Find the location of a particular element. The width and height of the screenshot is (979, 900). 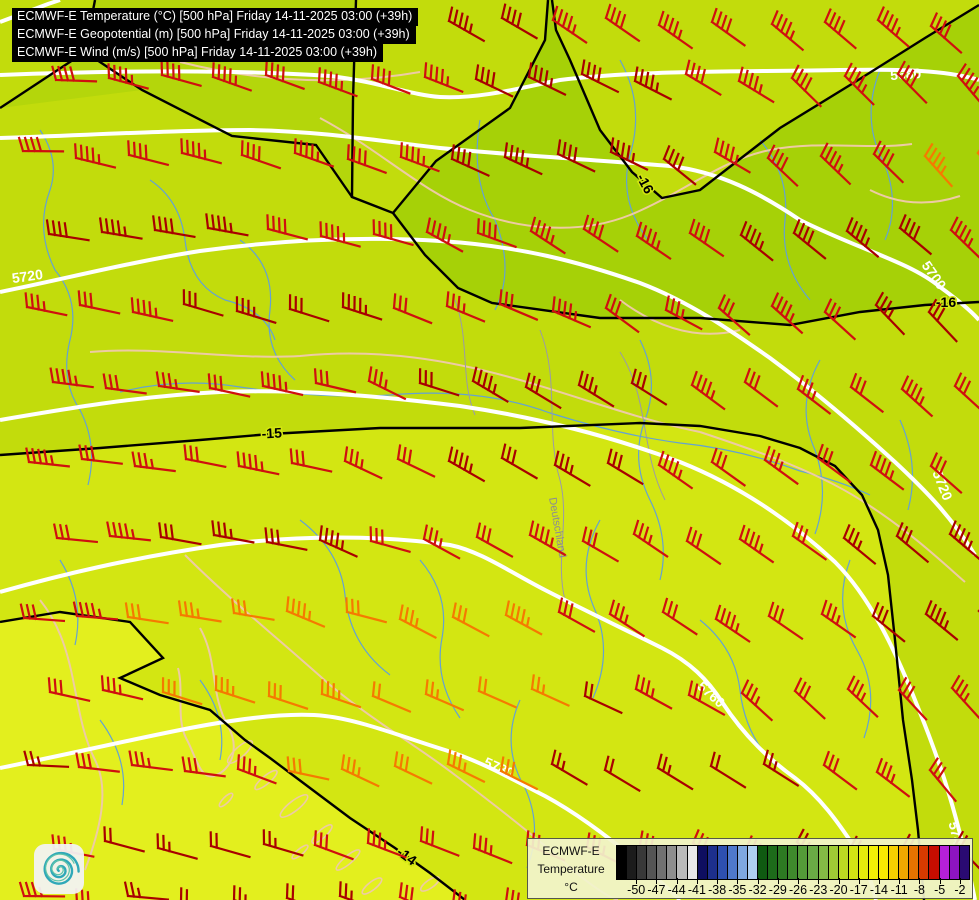

geopotential-contour is located at coordinates (489, 83).